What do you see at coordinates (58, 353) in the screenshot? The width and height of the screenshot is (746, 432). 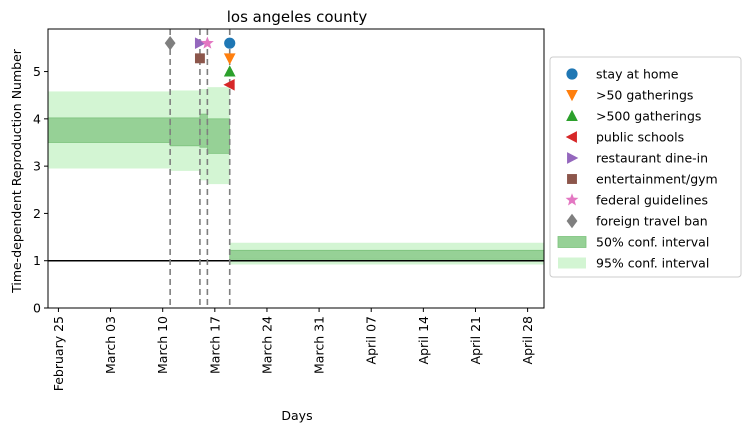 I see `x-tick-label: February 25` at bounding box center [58, 353].